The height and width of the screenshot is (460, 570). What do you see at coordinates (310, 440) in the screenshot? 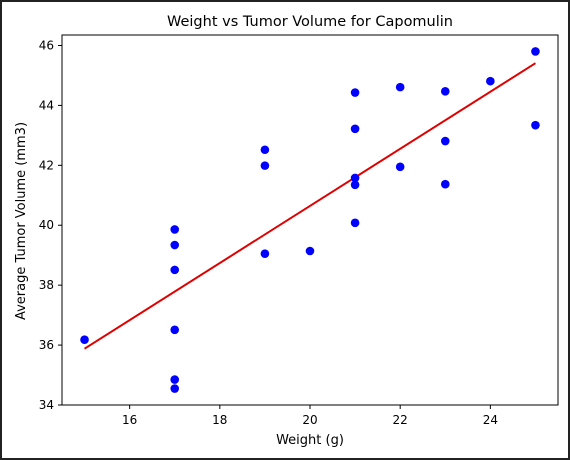
I see `x-axis-label: Weight (g)` at bounding box center [310, 440].